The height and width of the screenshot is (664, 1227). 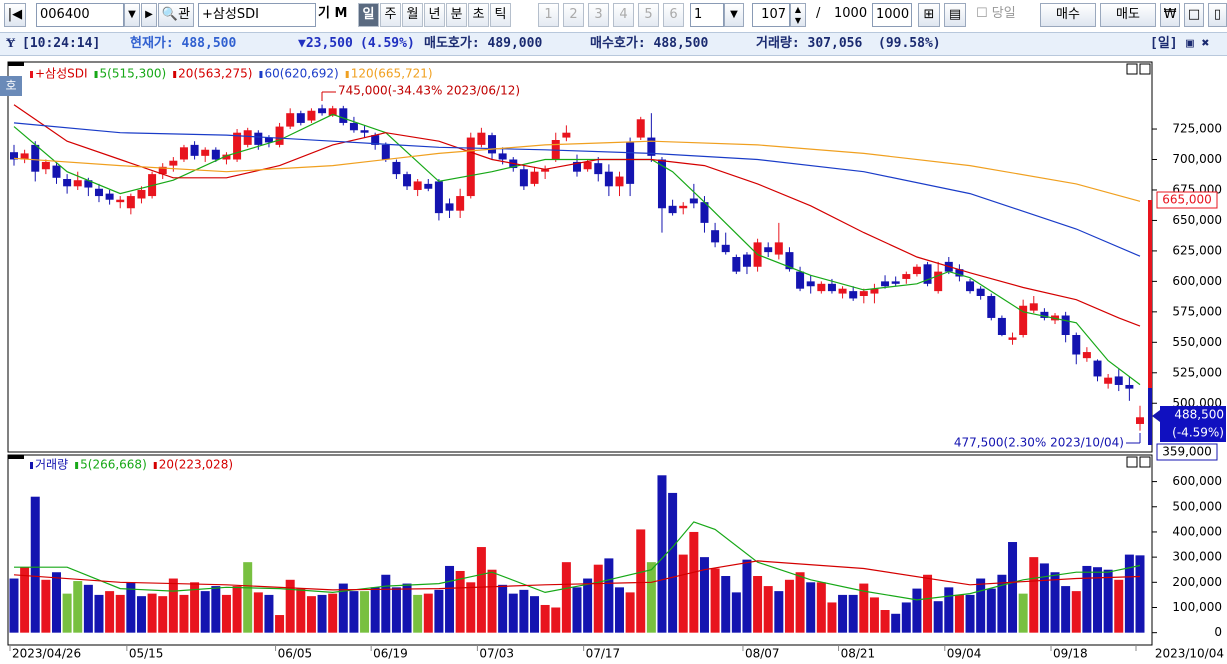 I want to click on name-input: +삼성SDI, so click(x=257, y=15).